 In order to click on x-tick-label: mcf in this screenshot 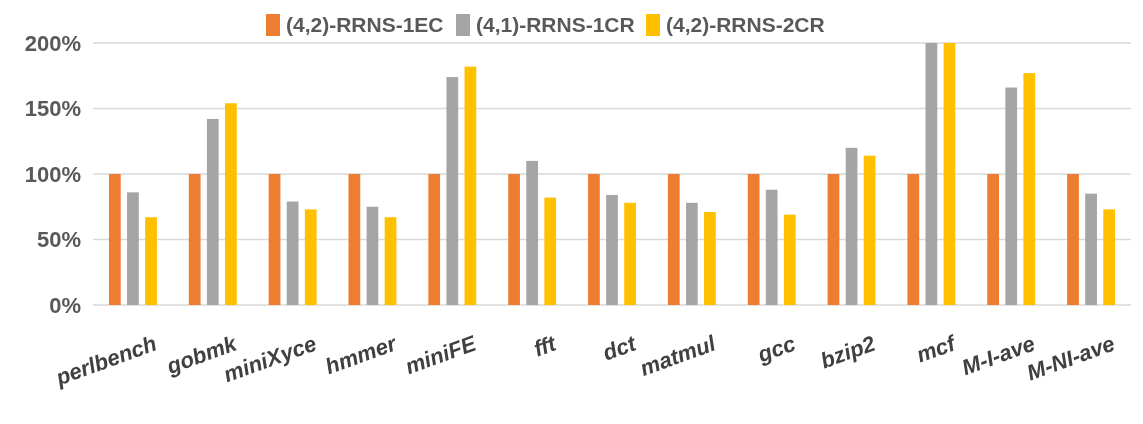, I will do `click(936, 349)`.